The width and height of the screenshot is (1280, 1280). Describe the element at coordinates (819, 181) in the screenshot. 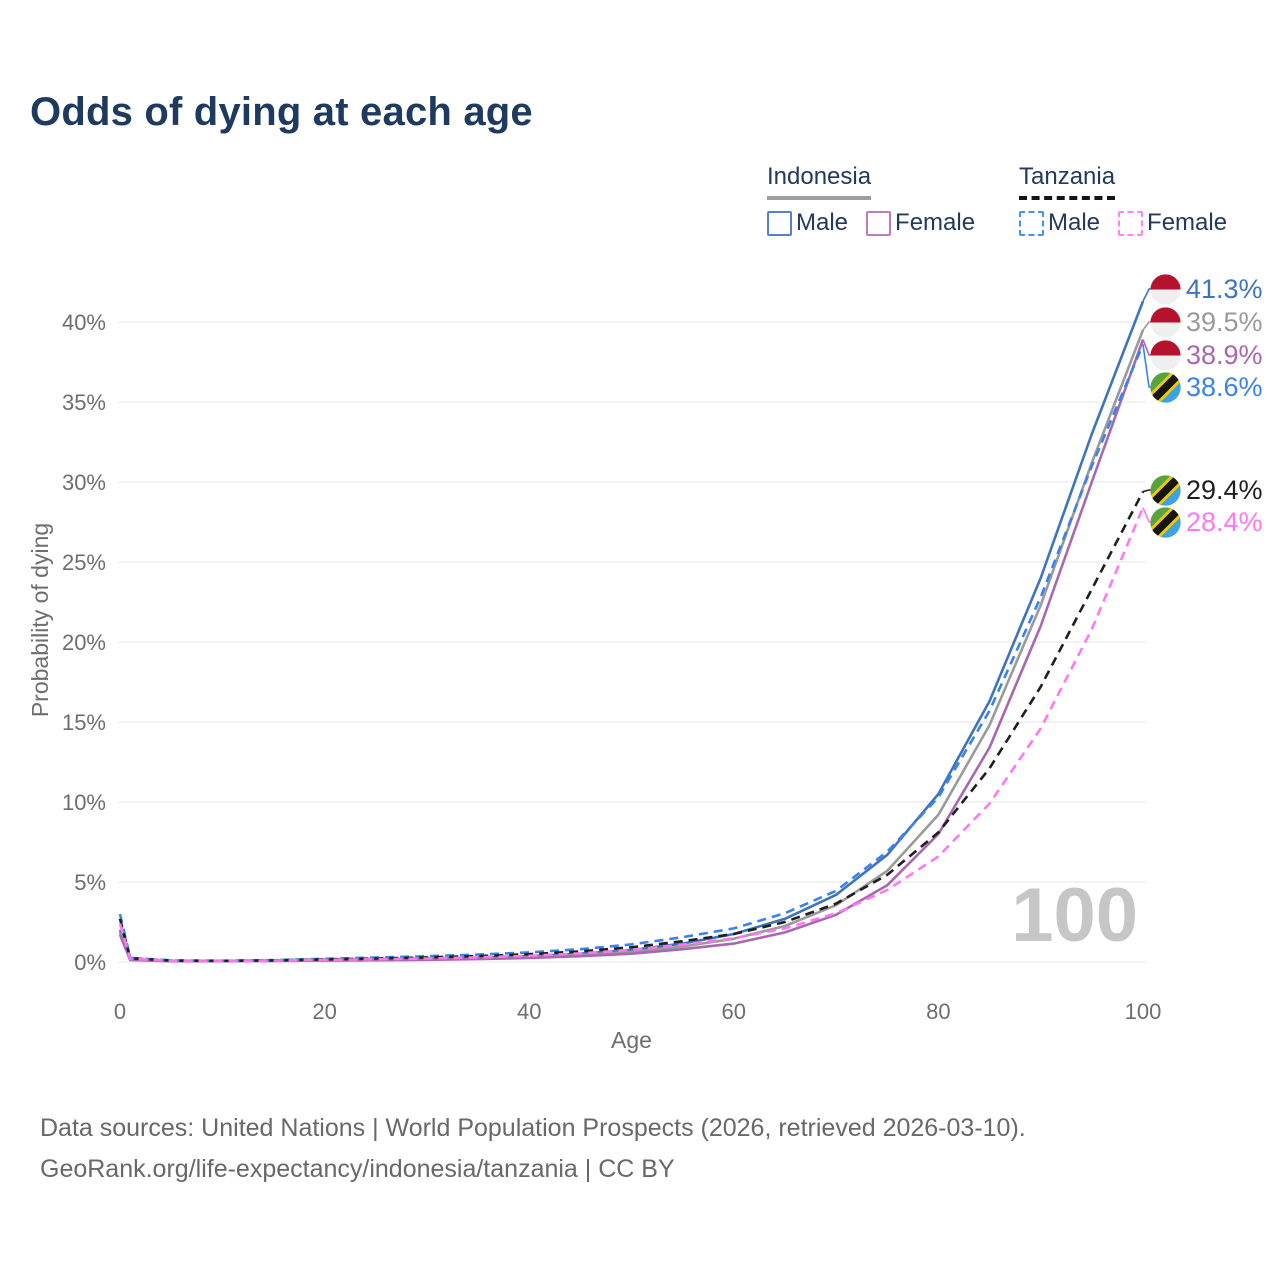

I see `legend-country-indonesia: Indonesia` at that location.